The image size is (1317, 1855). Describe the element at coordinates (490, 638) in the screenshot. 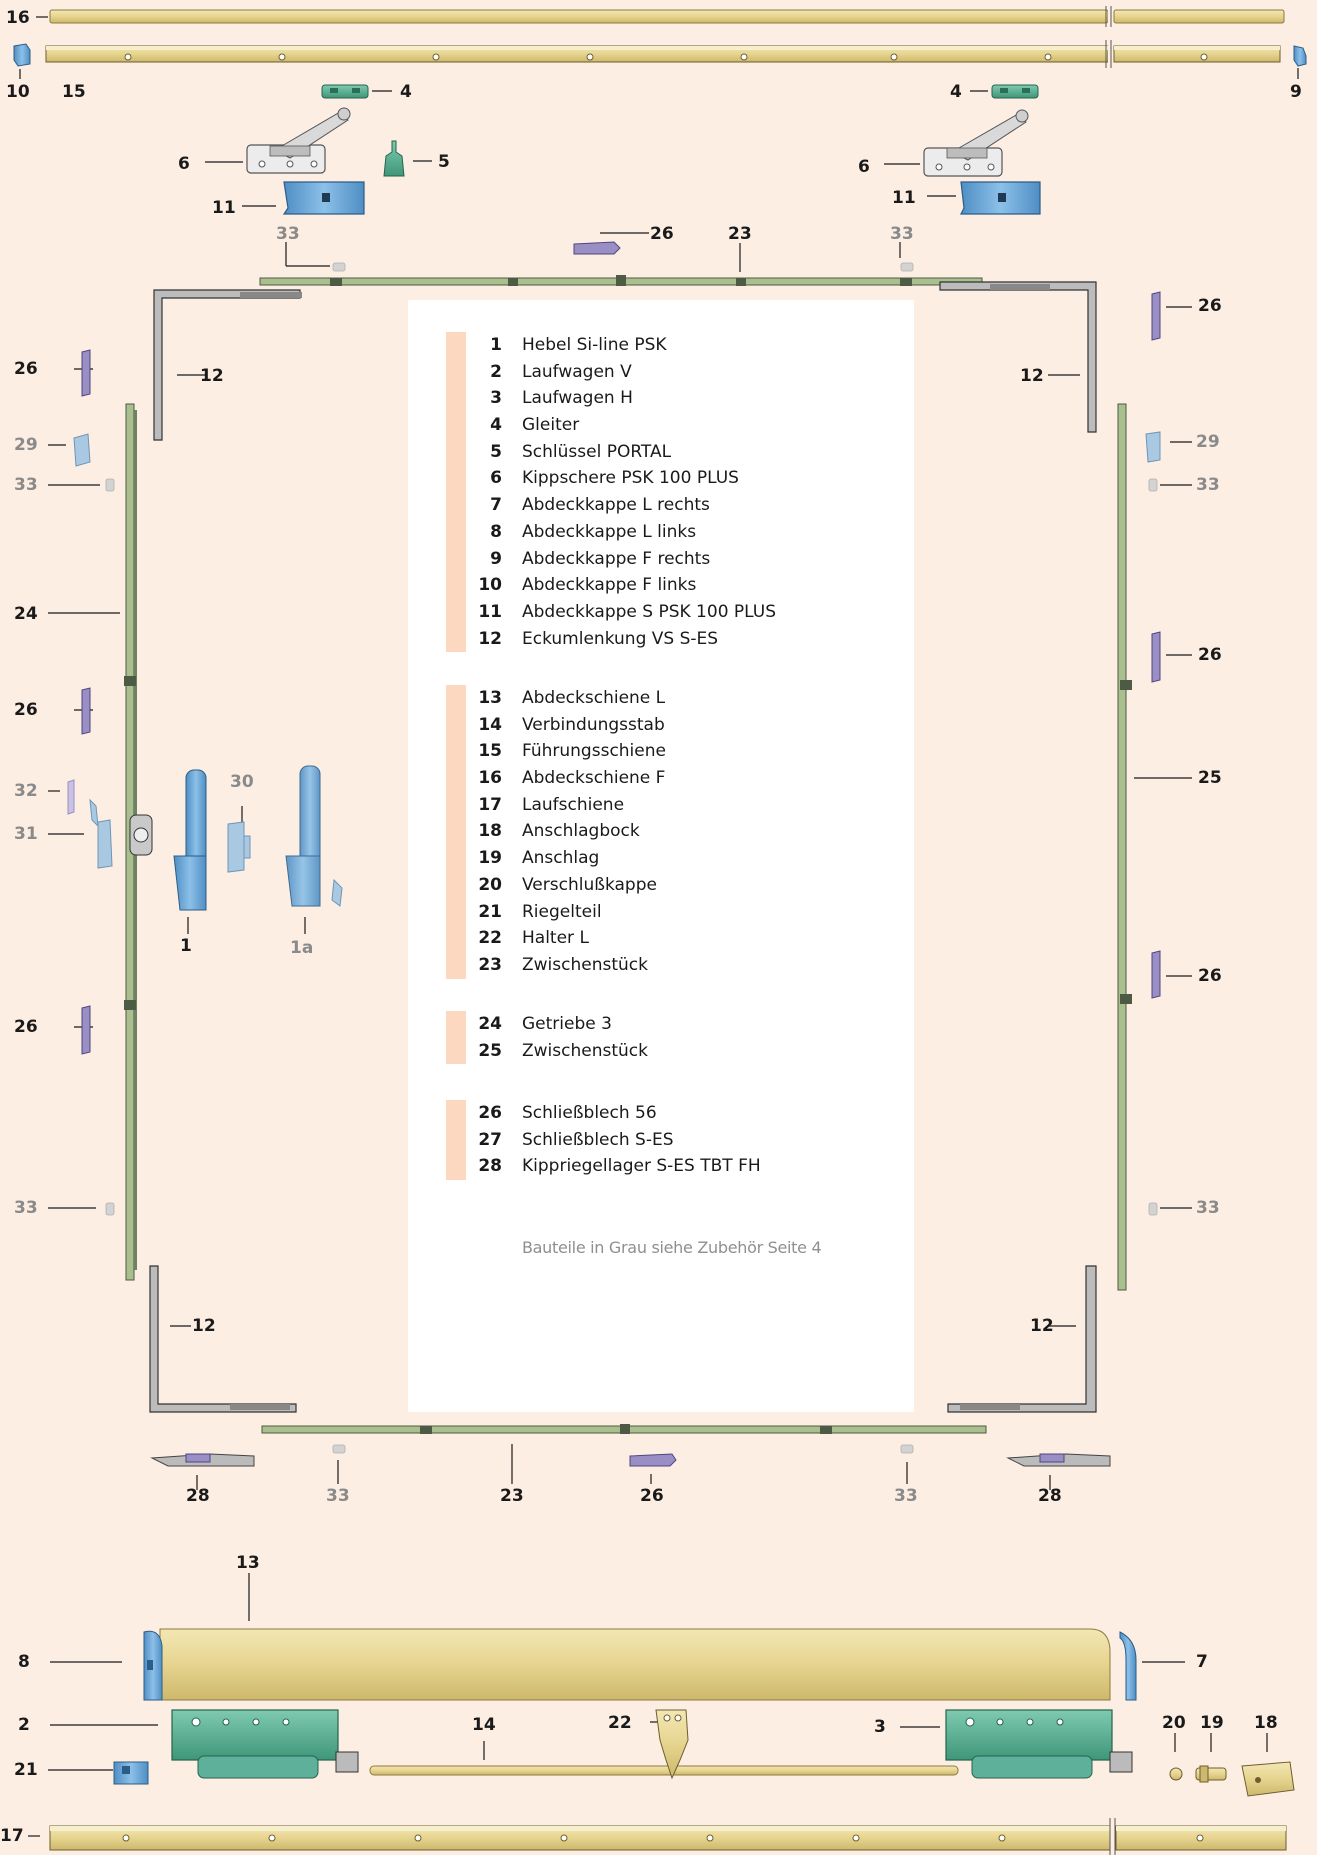

I see `legend-item-number: 12` at that location.